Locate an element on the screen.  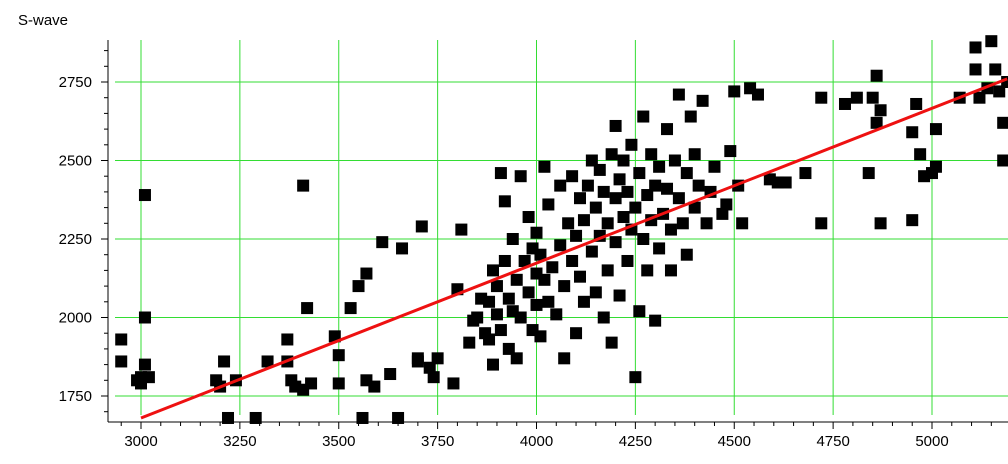
x-tick-label: 3750 is located at coordinates (437, 441).